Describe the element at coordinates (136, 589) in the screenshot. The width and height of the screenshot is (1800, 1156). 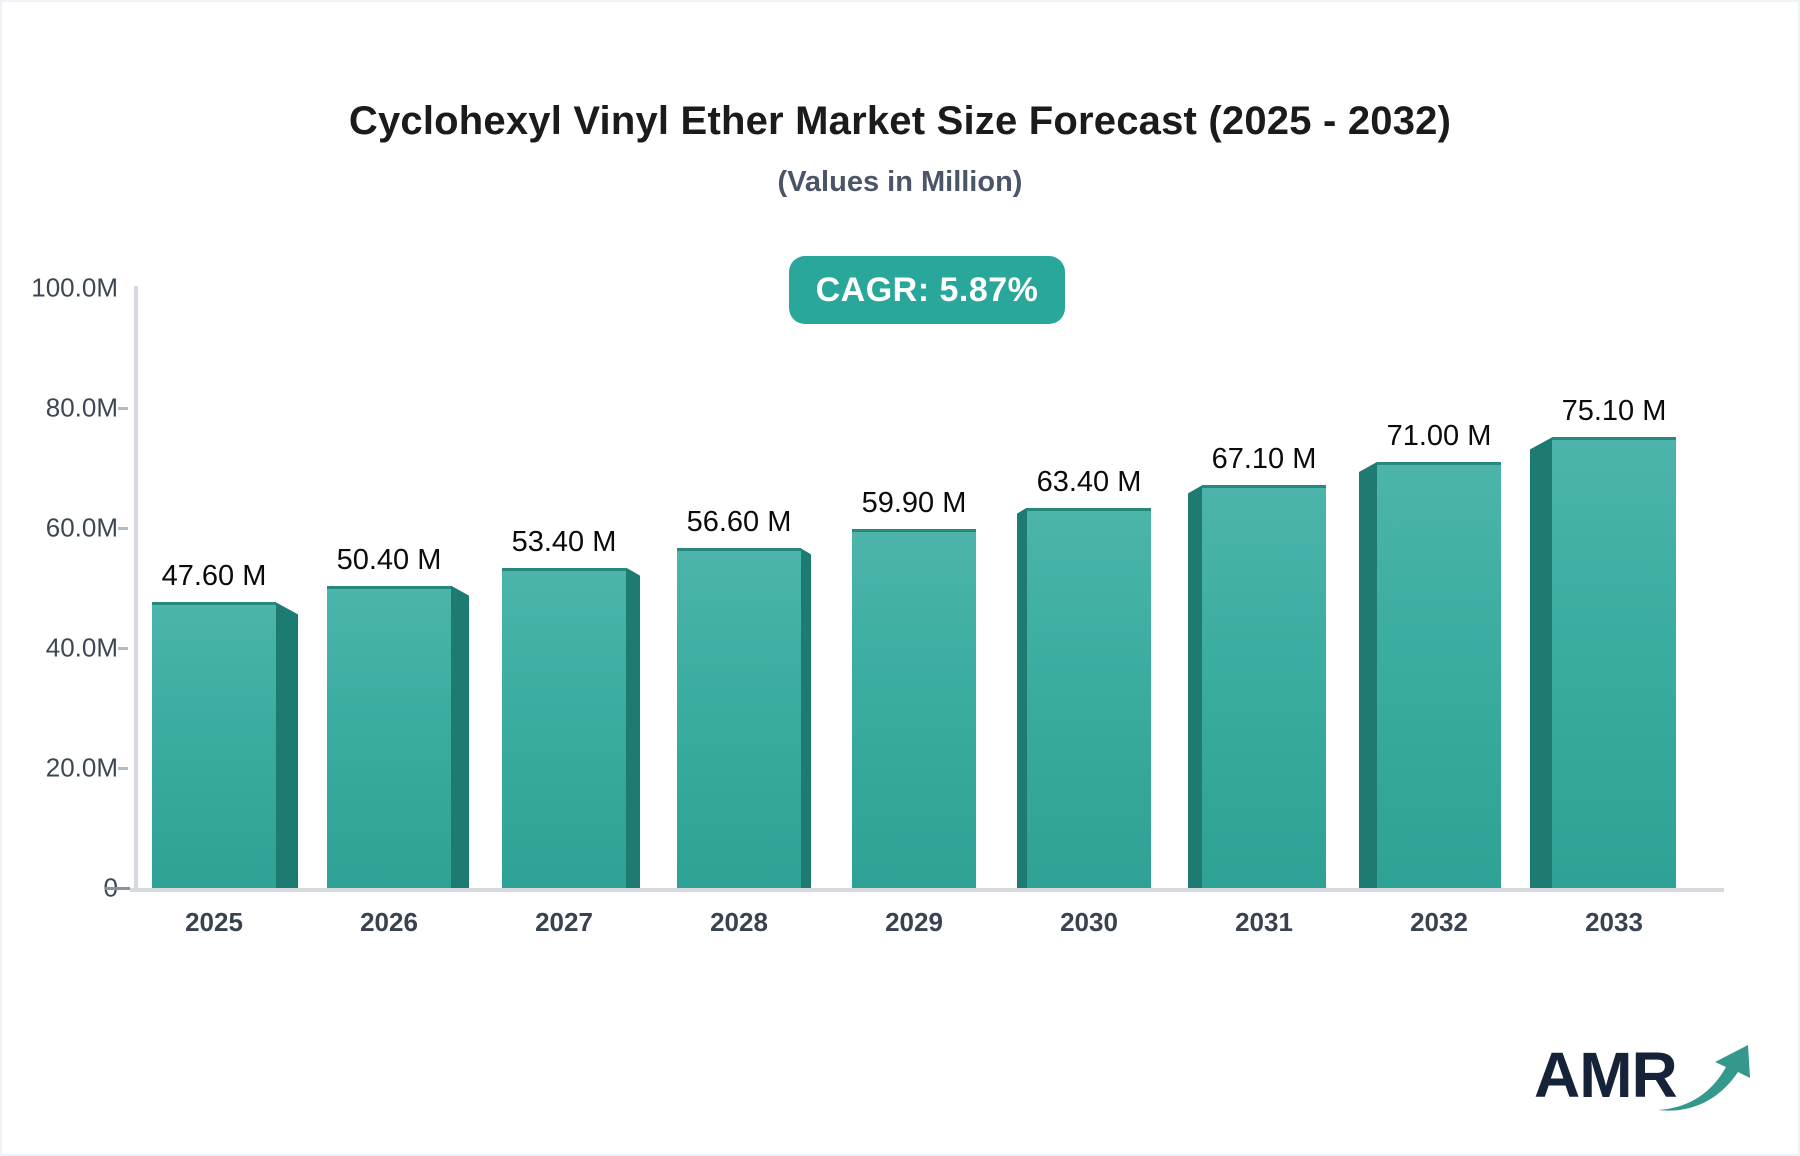
I see `y-axis-line` at that location.